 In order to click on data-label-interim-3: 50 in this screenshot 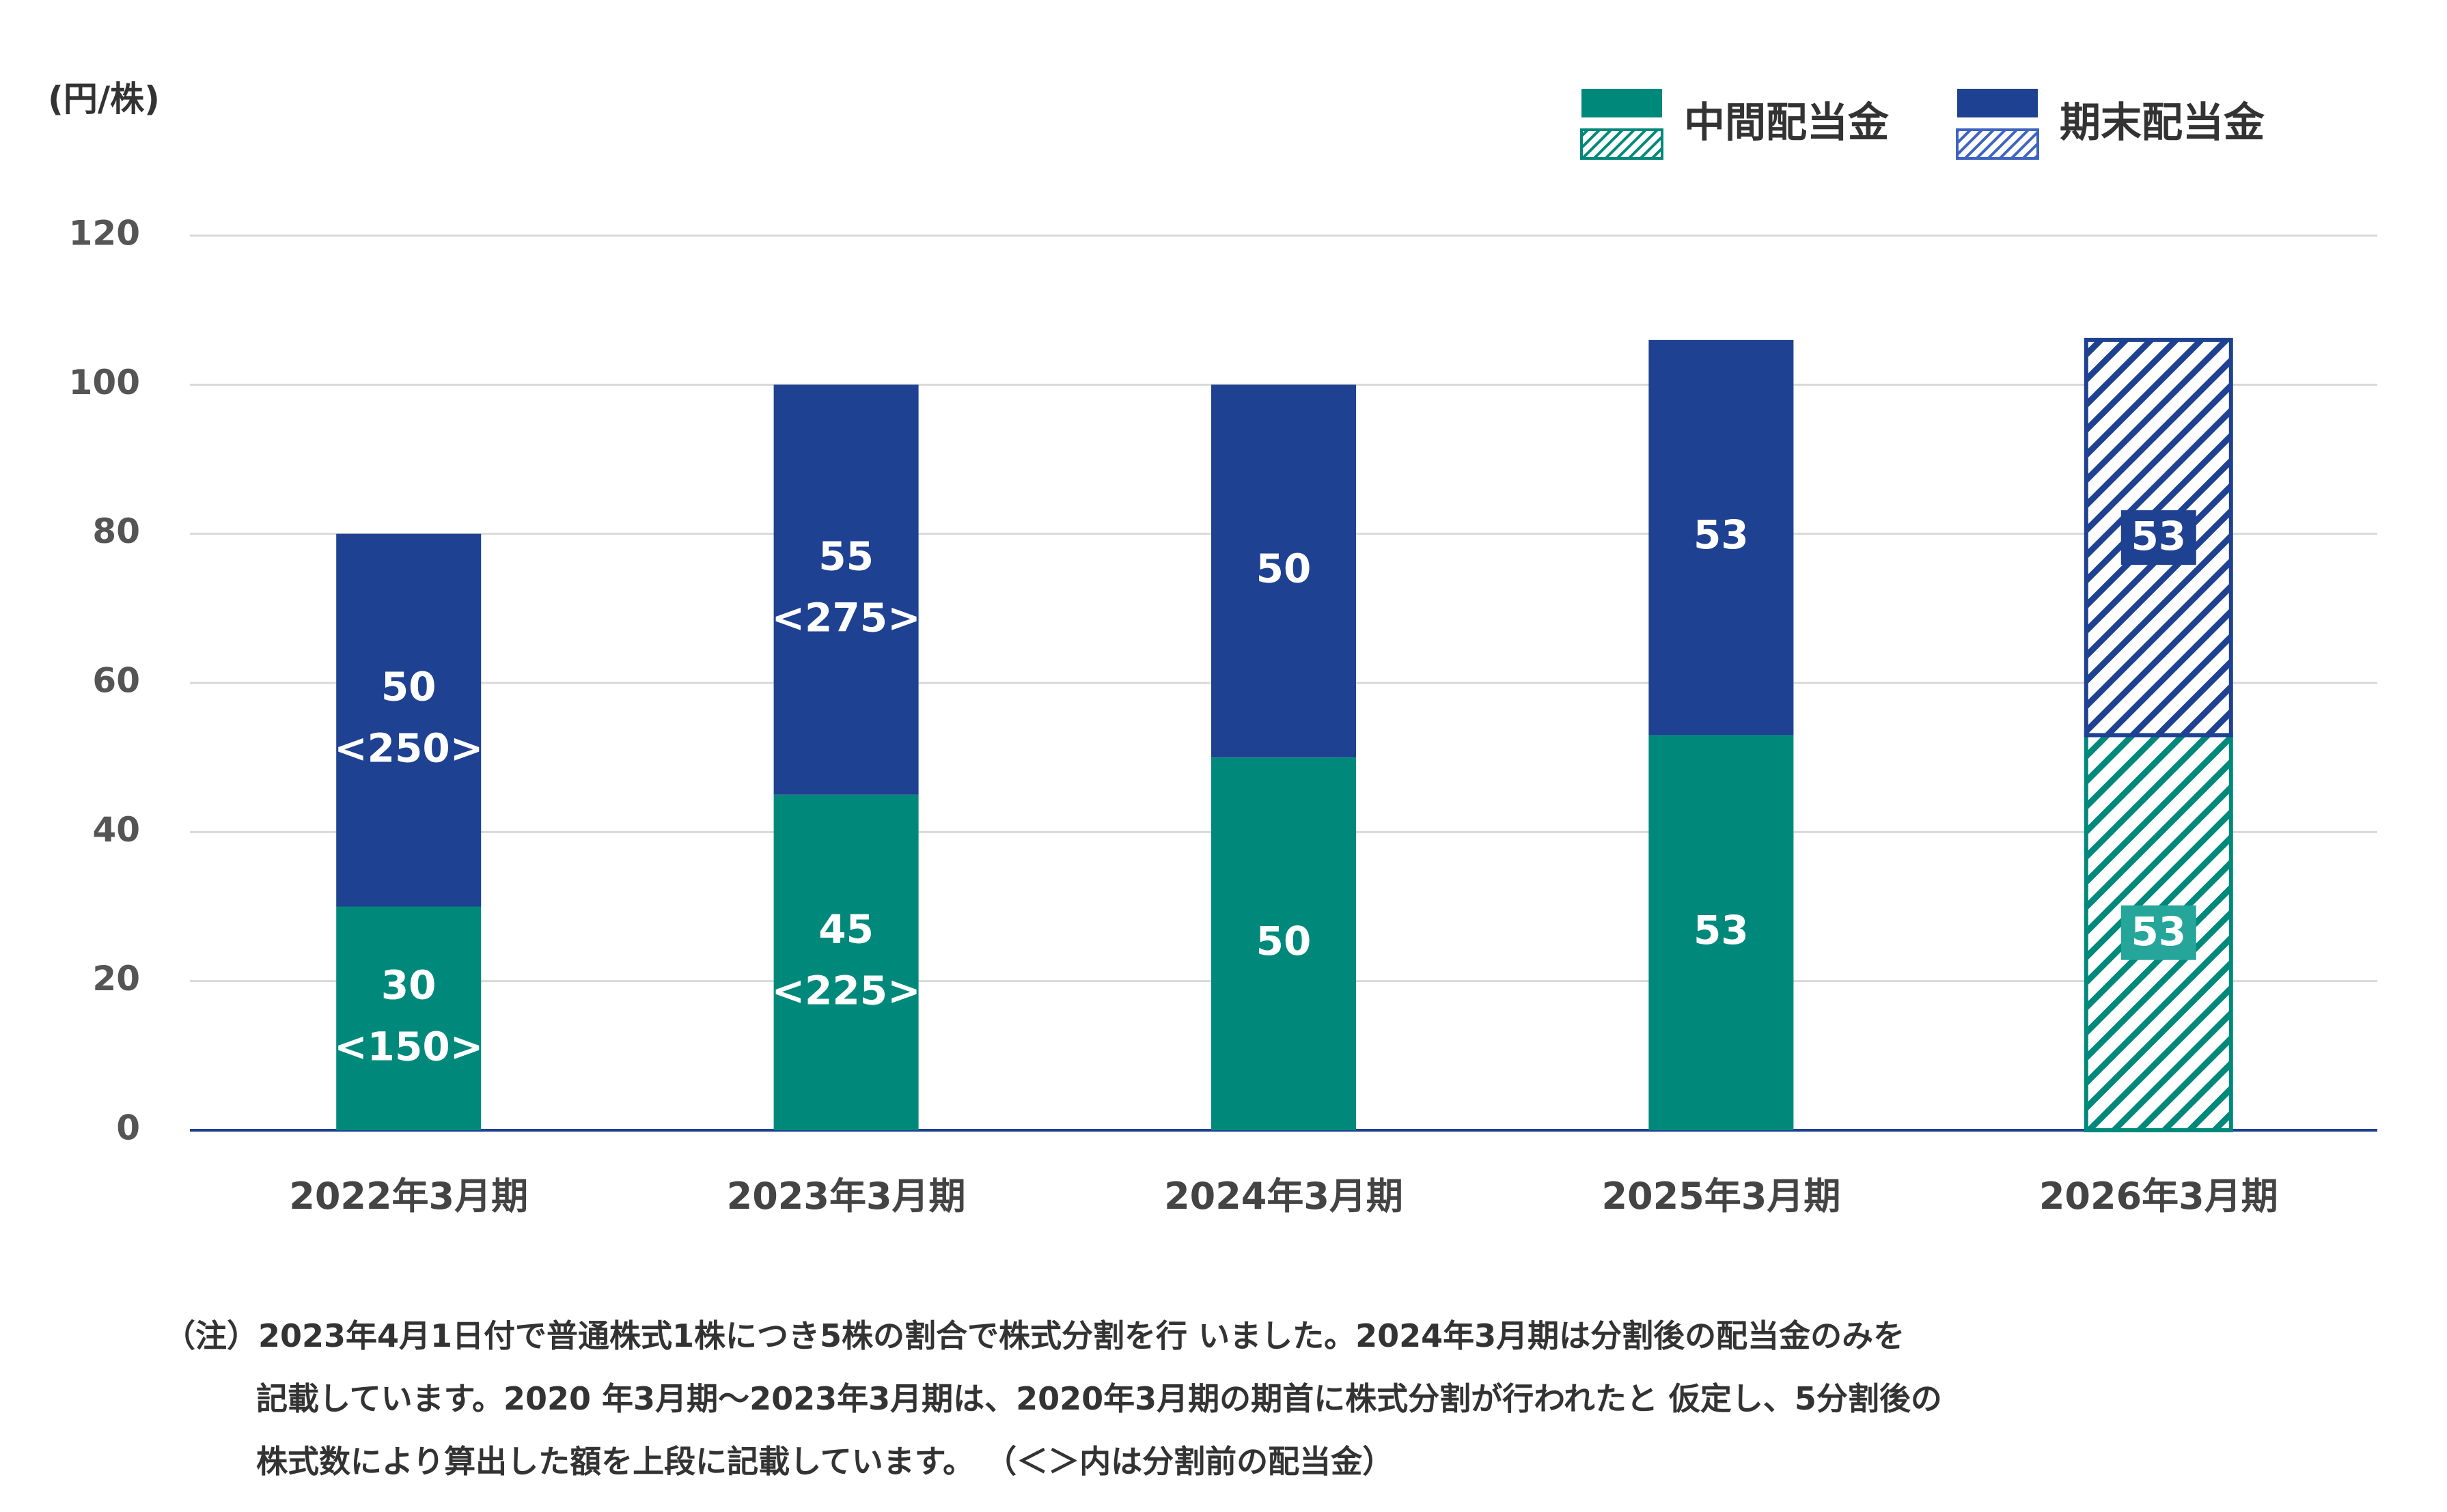, I will do `click(1284, 941)`.